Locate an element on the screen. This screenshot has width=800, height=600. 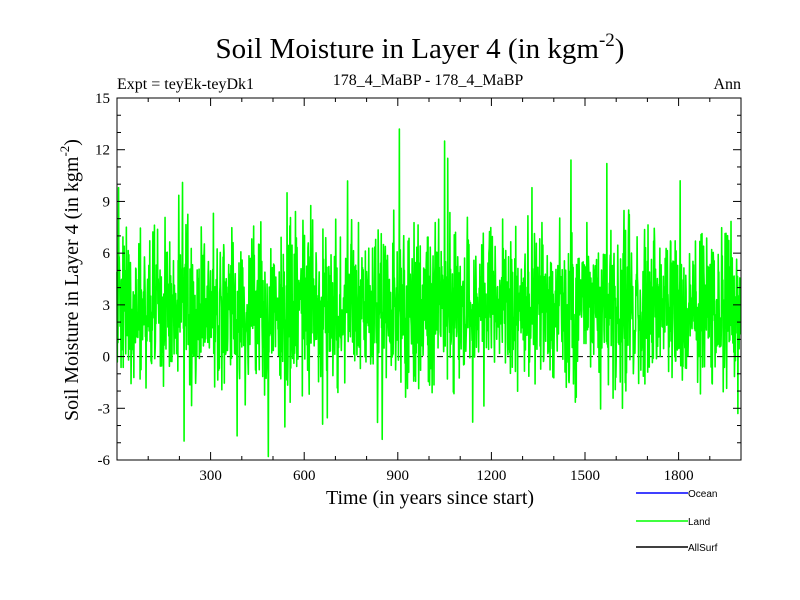
x-tick-label: 300 is located at coordinates (210, 476).